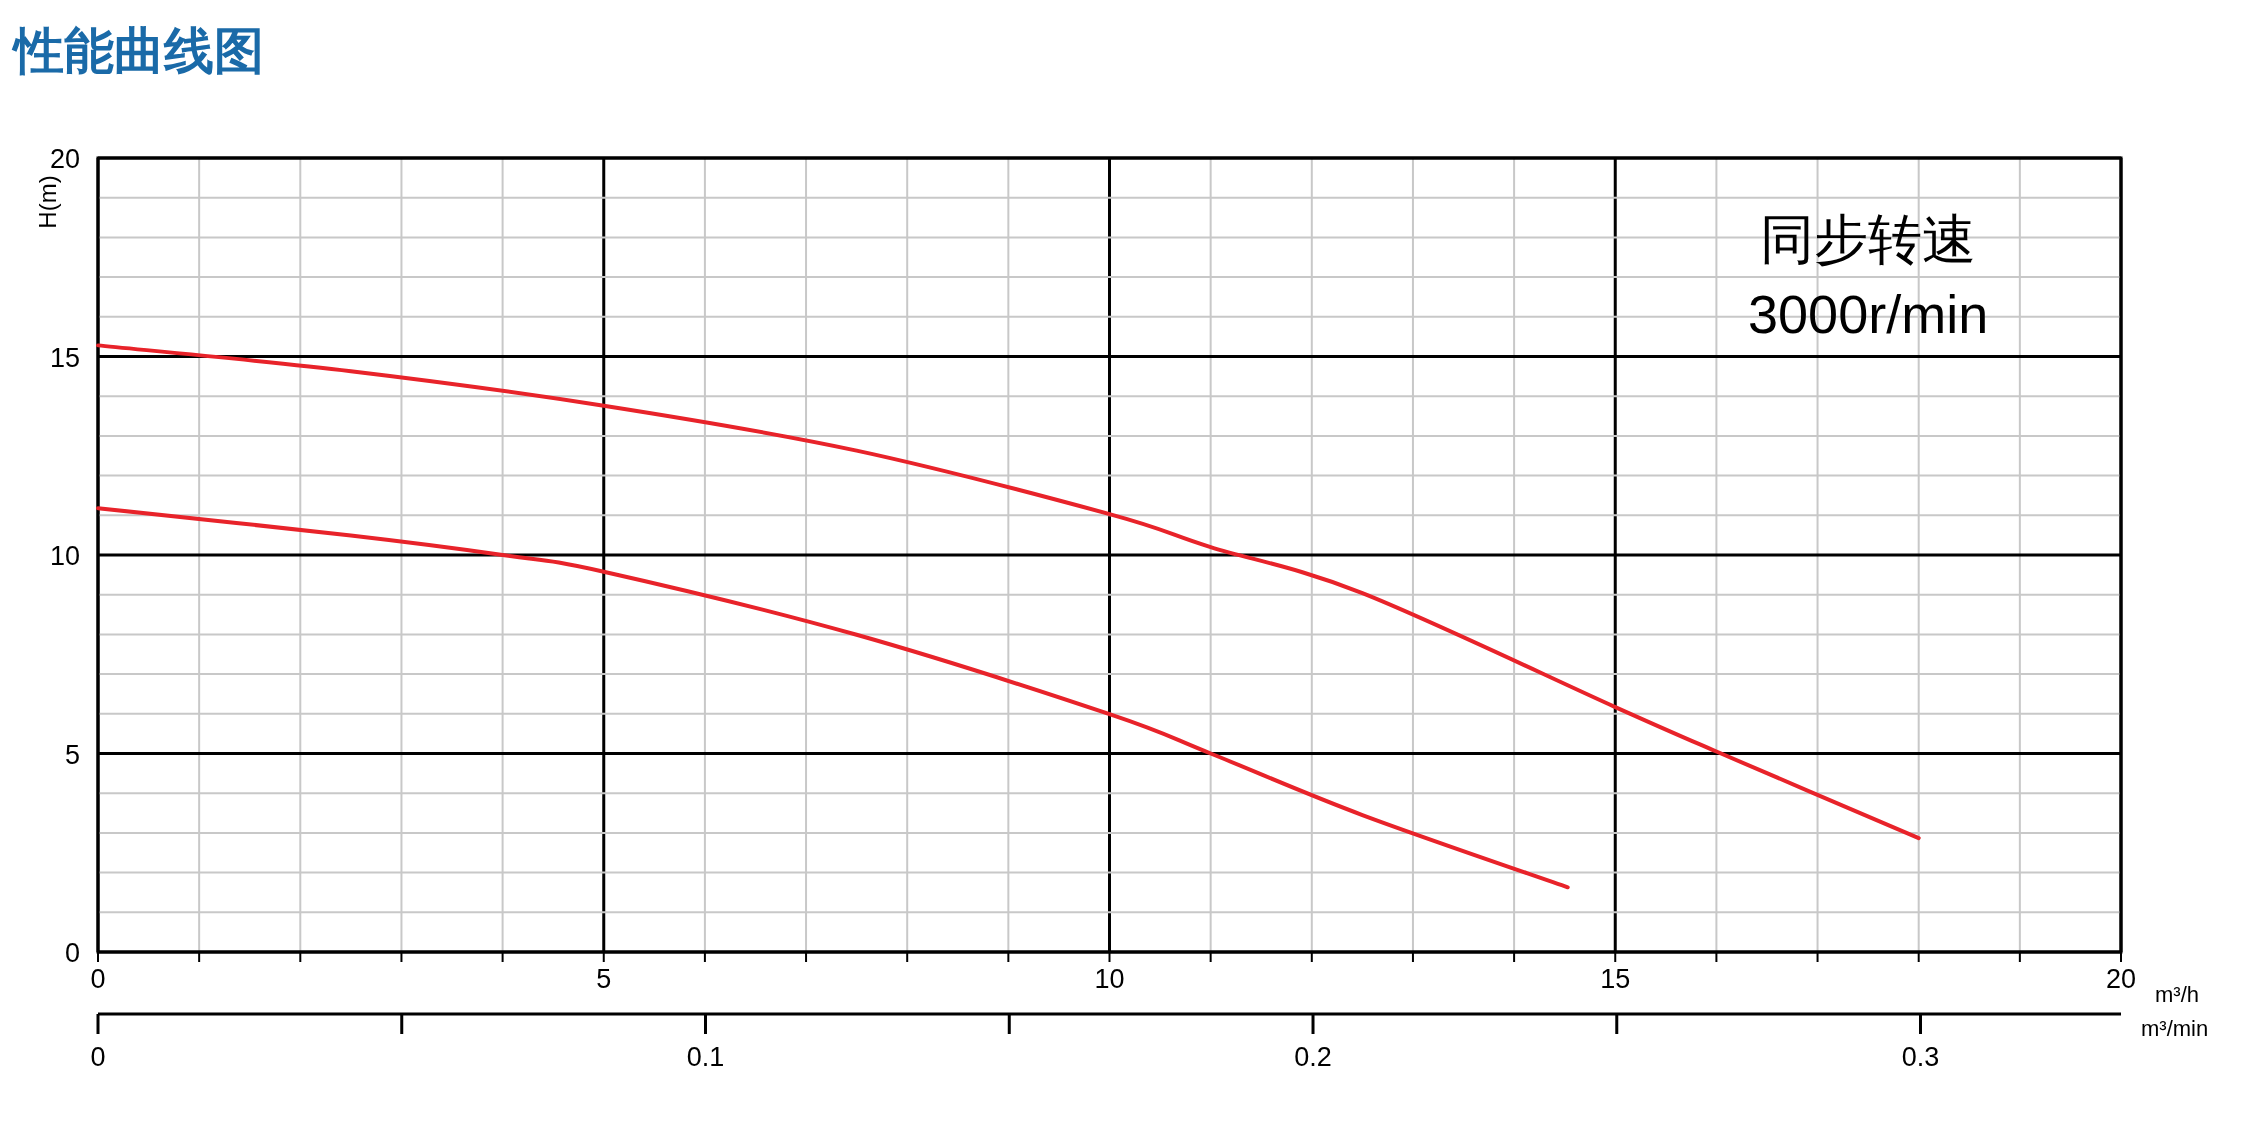 This screenshot has width=2259, height=1124. Describe the element at coordinates (98, 979) in the screenshot. I see `x-tick-label: 0` at that location.